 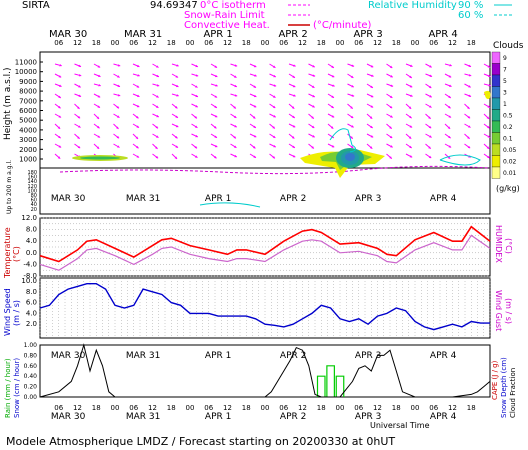 I want to click on temp-tick: 4.0, so click(x=31, y=241).